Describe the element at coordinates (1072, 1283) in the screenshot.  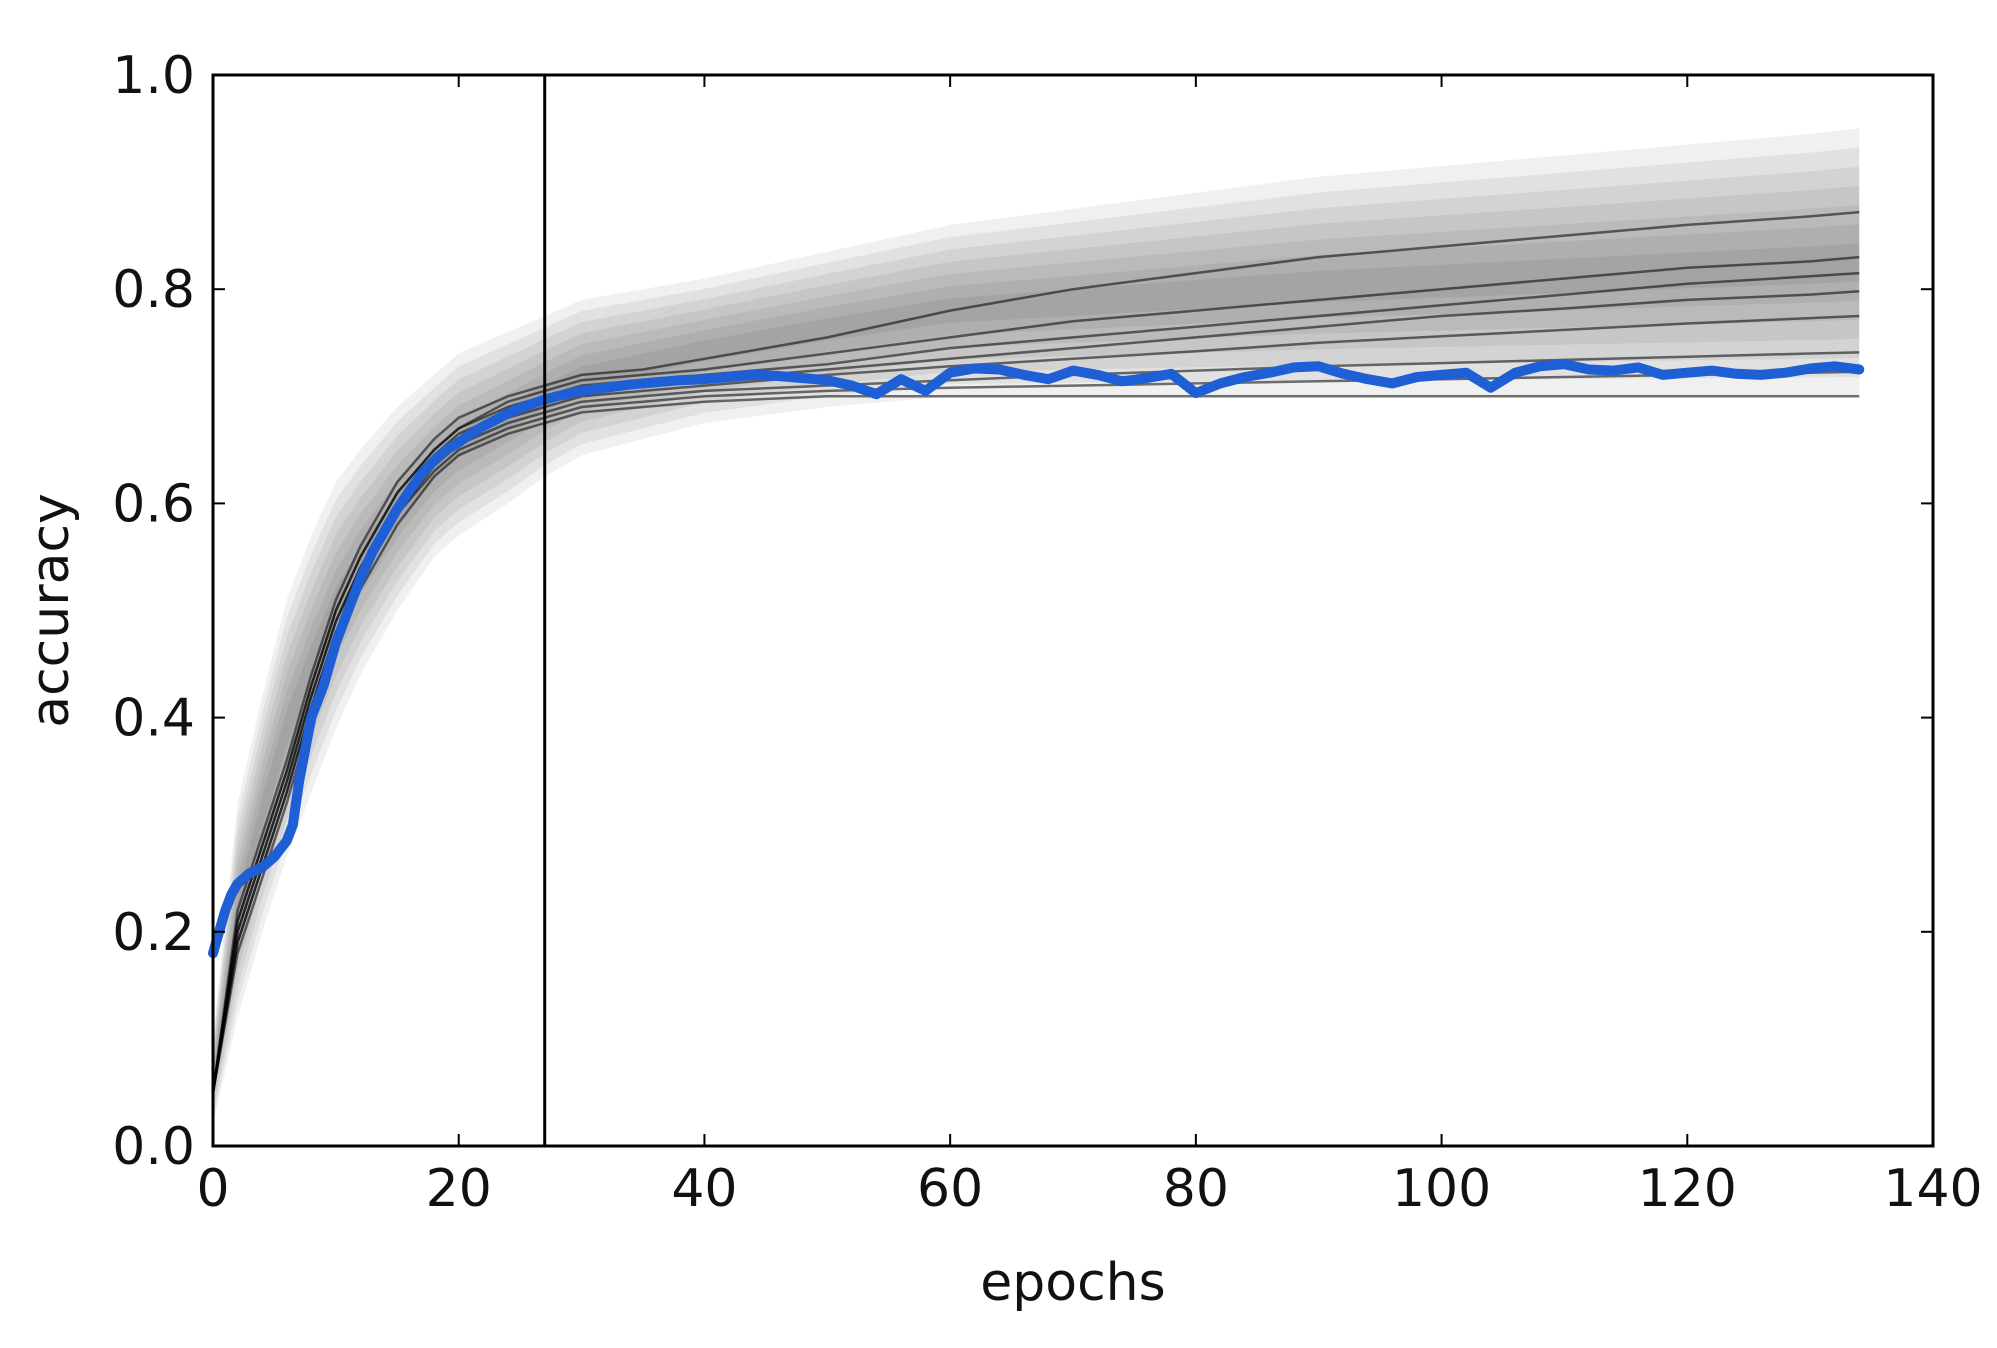
I see `x-axis-label: epochs` at that location.